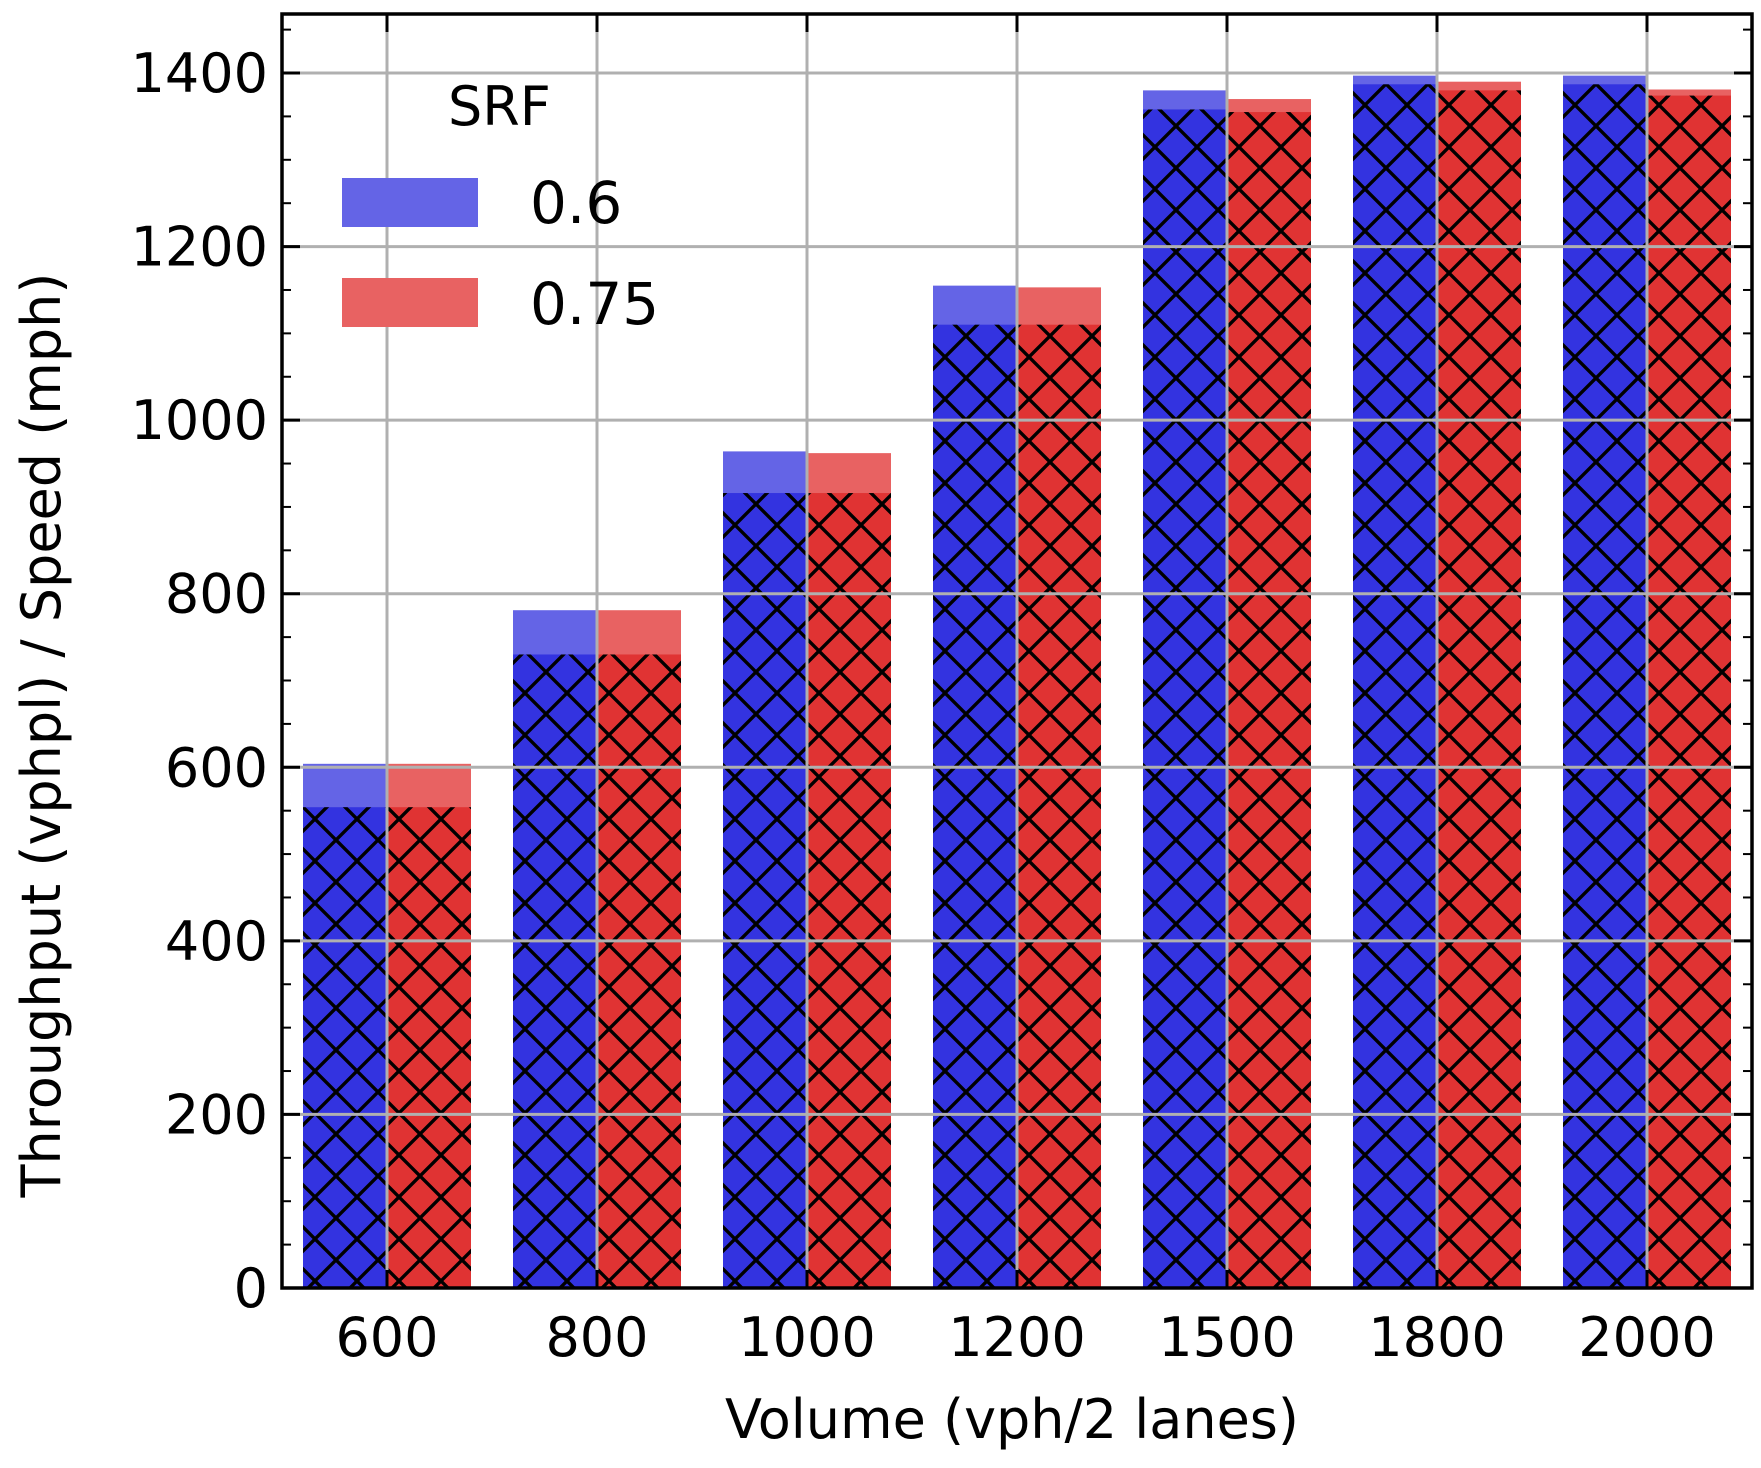 This screenshot has width=1761, height=1468. Describe the element at coordinates (41, 736) in the screenshot. I see `y-axis-title: Throughput (vphpl) / Speed (mph)` at that location.